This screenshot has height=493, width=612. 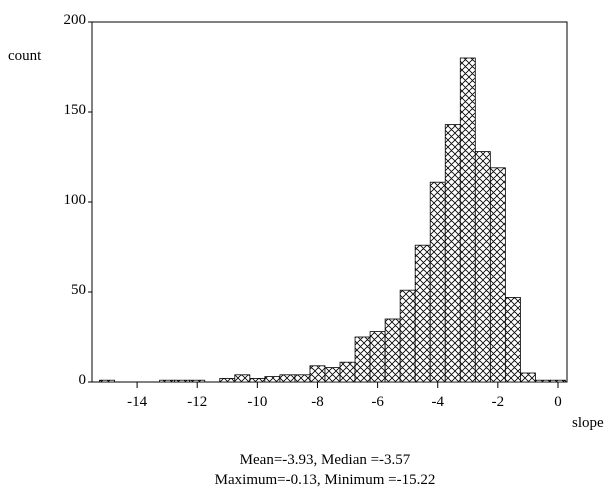 I want to click on y-tick-label: 150, so click(x=75, y=110).